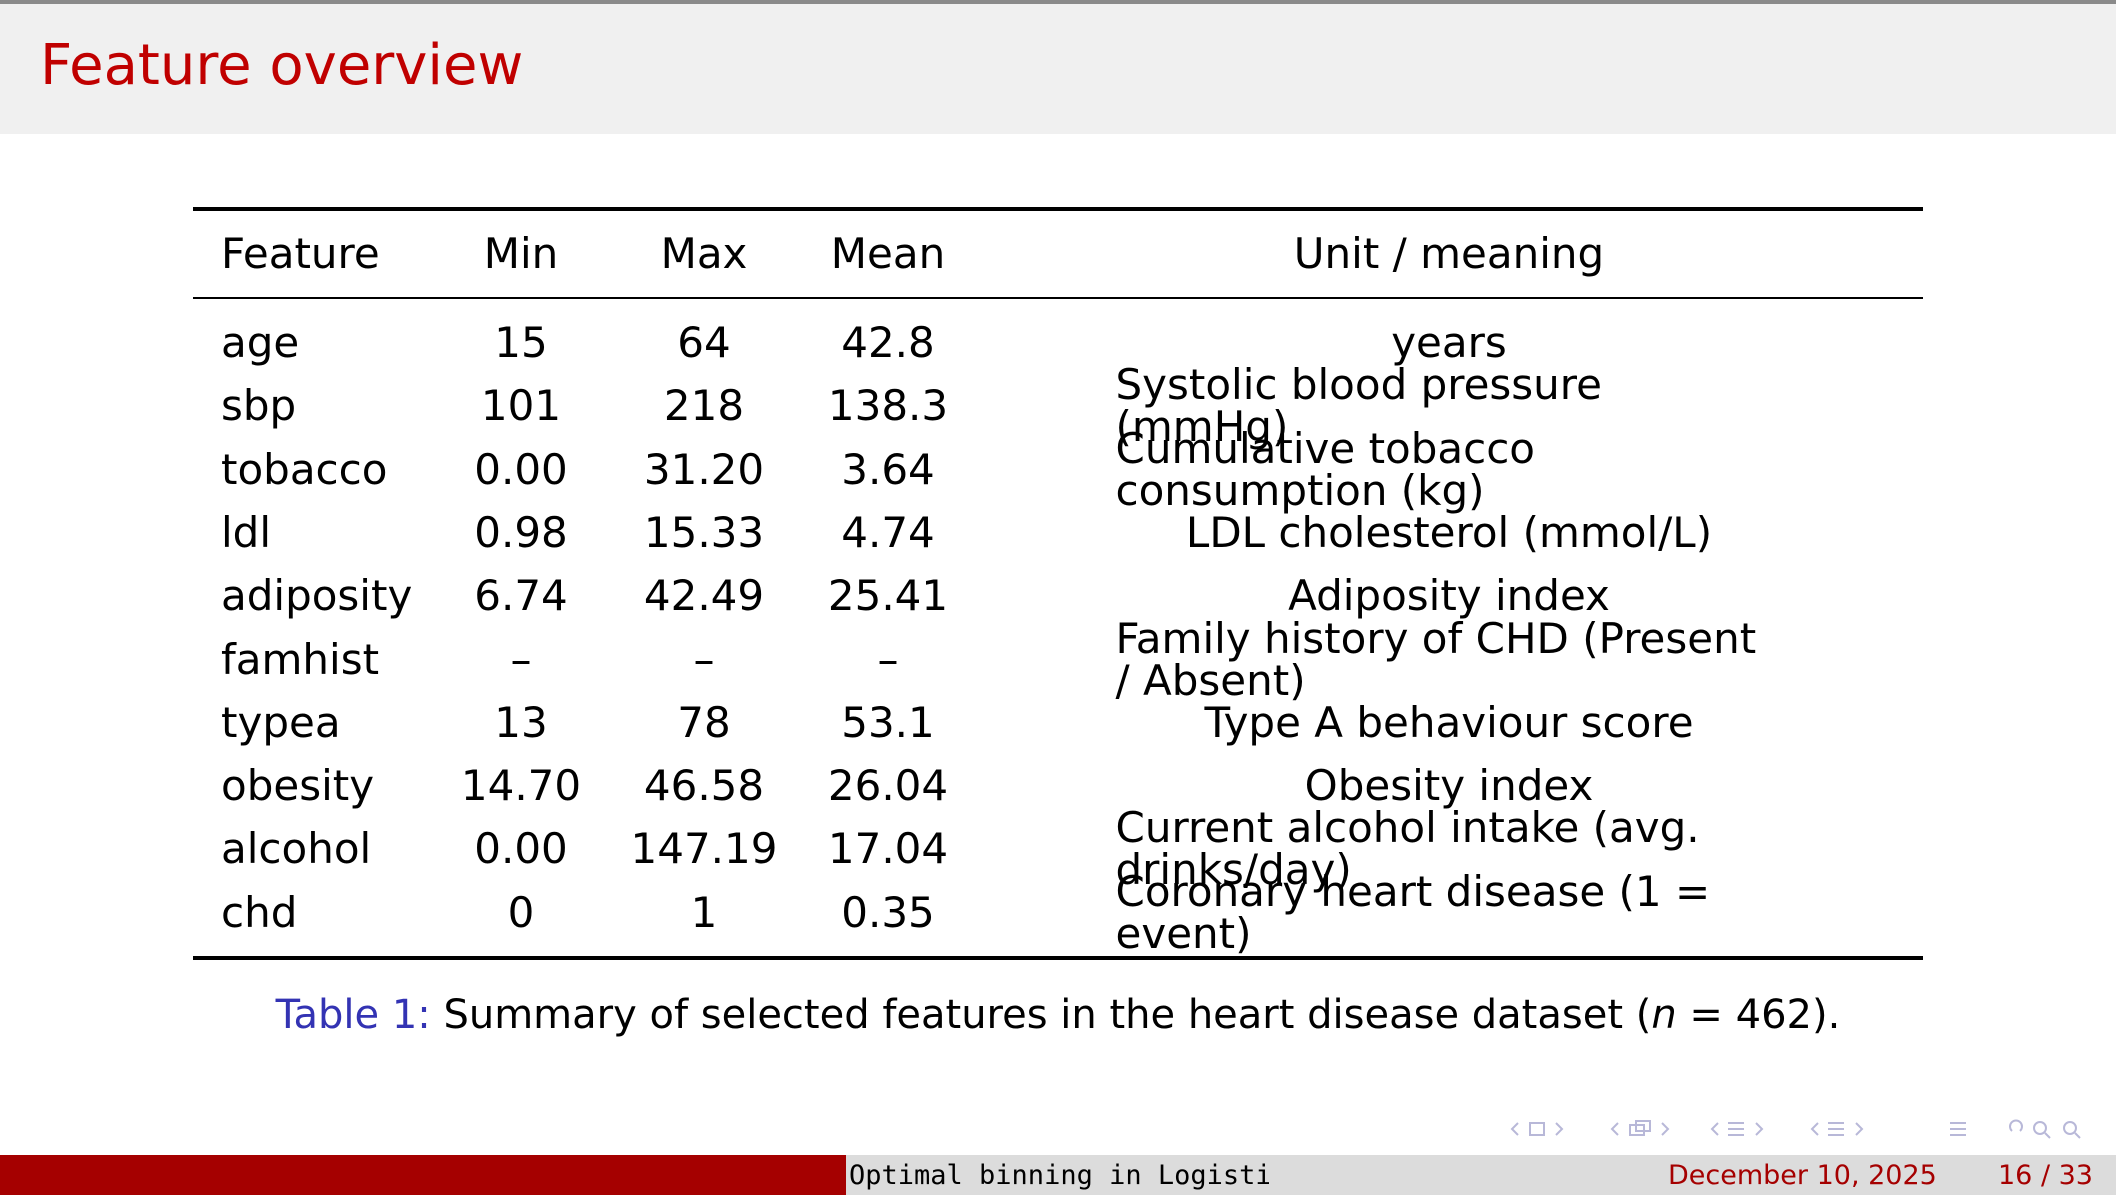  I want to click on table-cell: 64, so click(704, 342).